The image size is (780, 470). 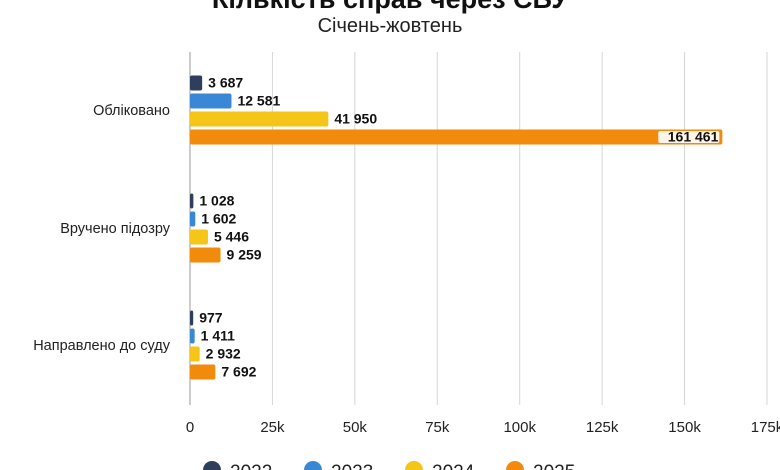 What do you see at coordinates (519, 427) in the screenshot?
I see `x-tick-label: 100k` at bounding box center [519, 427].